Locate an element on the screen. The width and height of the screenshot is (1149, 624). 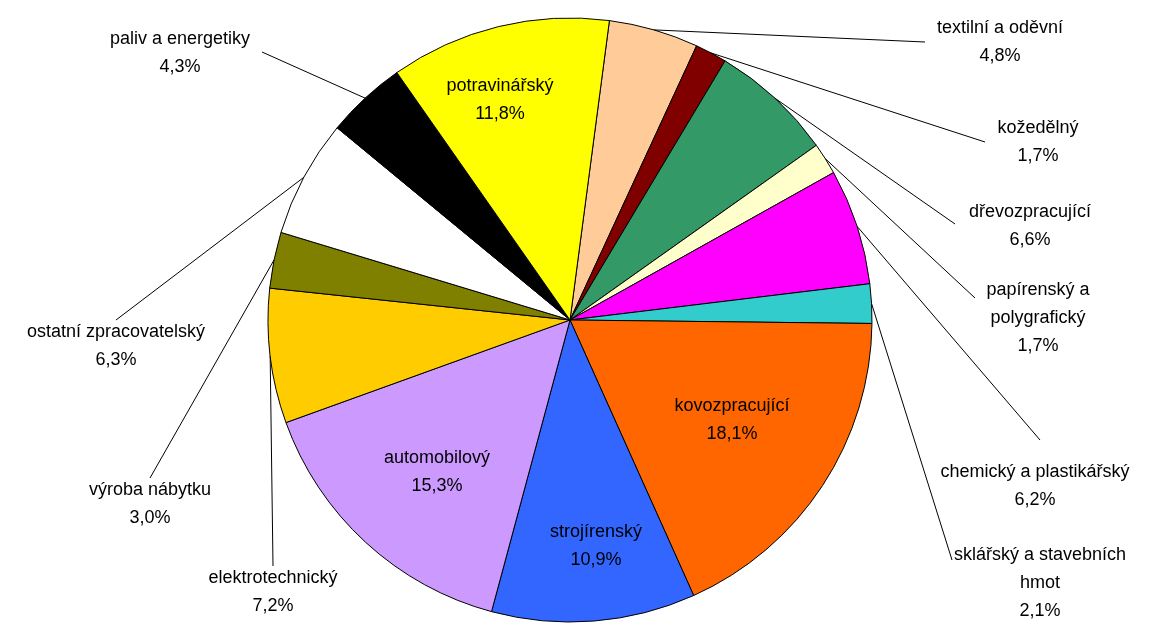
slice-label: chemický a plastikářský is located at coordinates (1035, 470).